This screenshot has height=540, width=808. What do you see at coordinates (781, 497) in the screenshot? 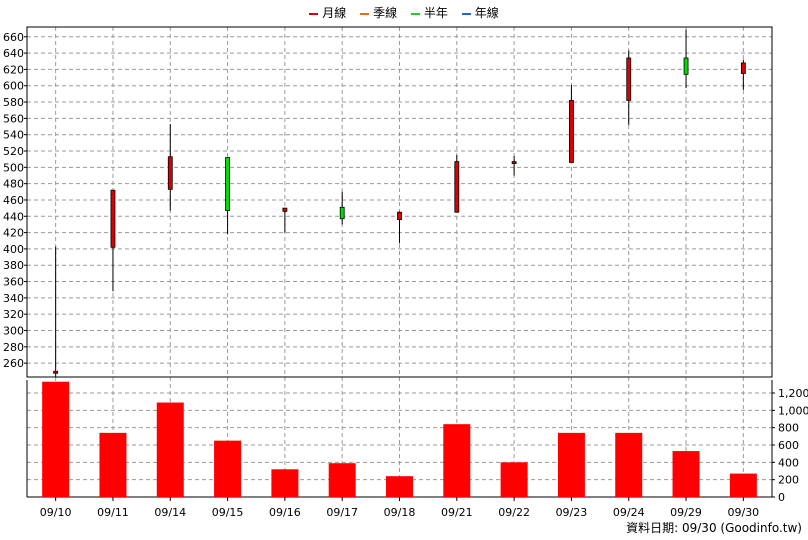
I see `volume-tick-label: 0` at bounding box center [781, 497].